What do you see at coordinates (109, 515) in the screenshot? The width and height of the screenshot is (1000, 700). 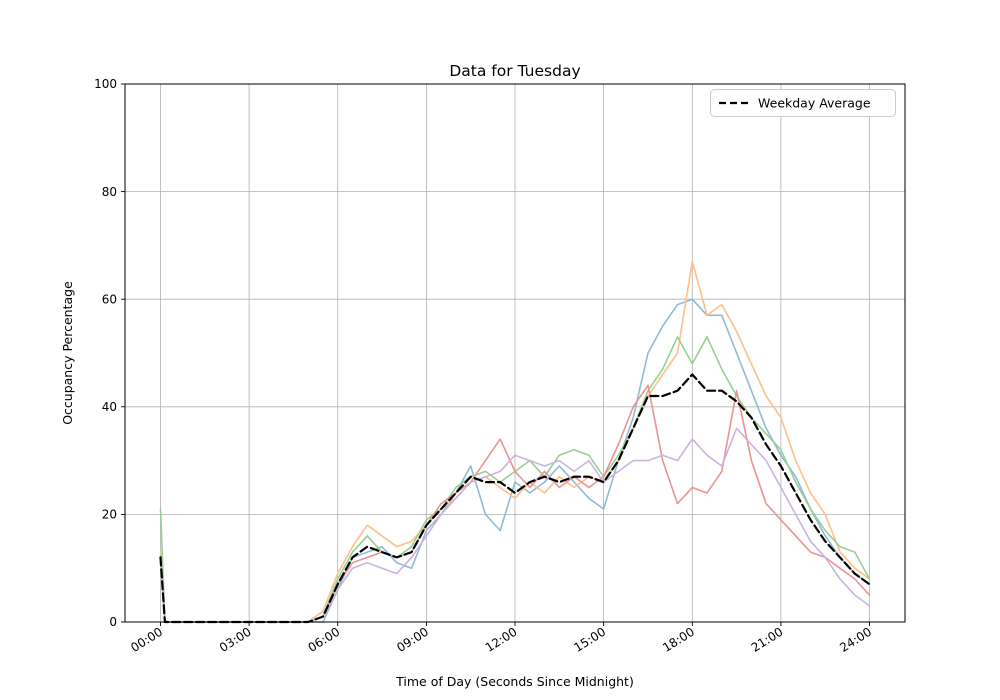 I see `y-tick-label: 20` at bounding box center [109, 515].